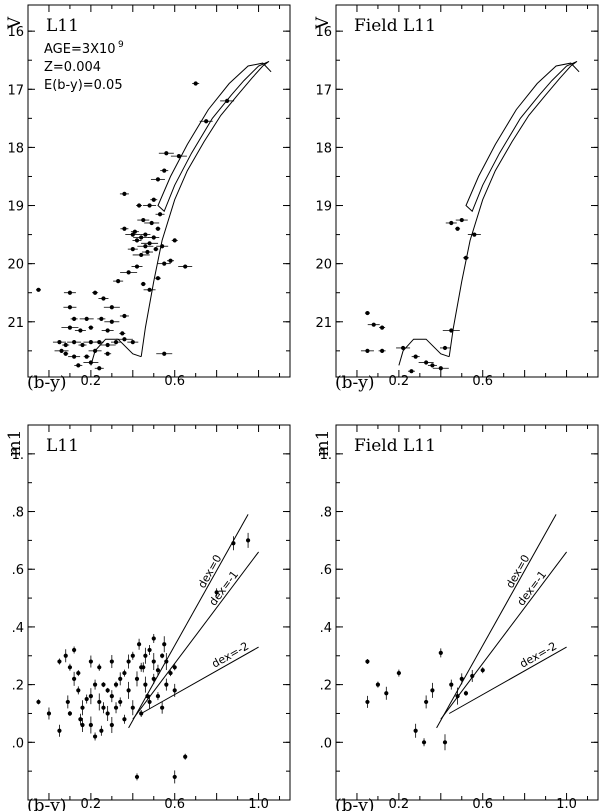  I want to click on annotation-z: Z=0.004, so click(72, 67).